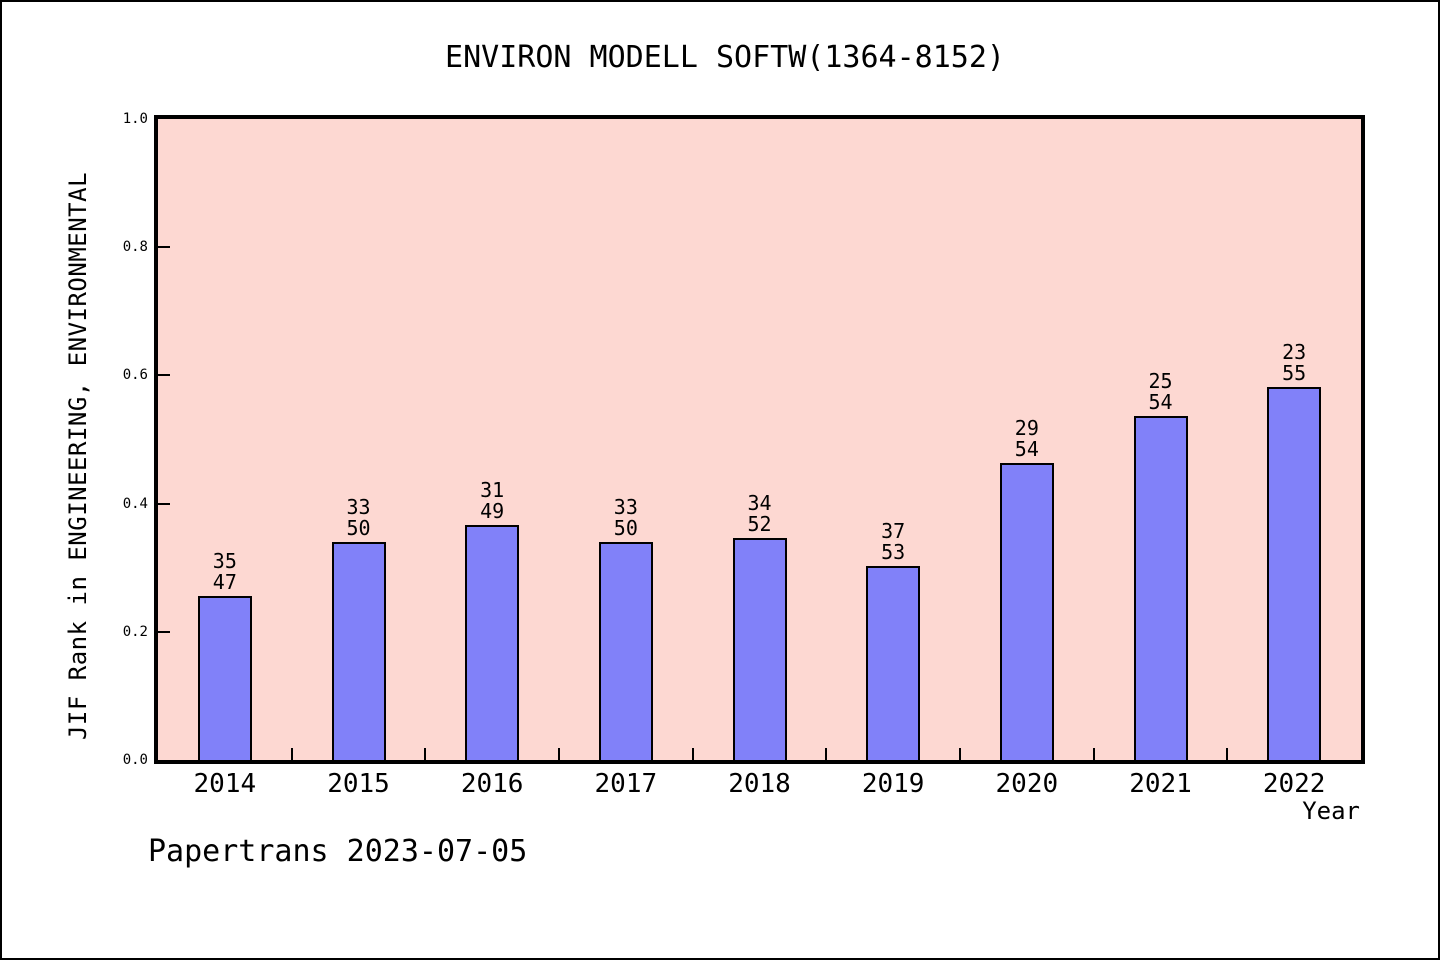  Describe the element at coordinates (1160, 588) in the screenshot. I see `bar-2021` at that location.